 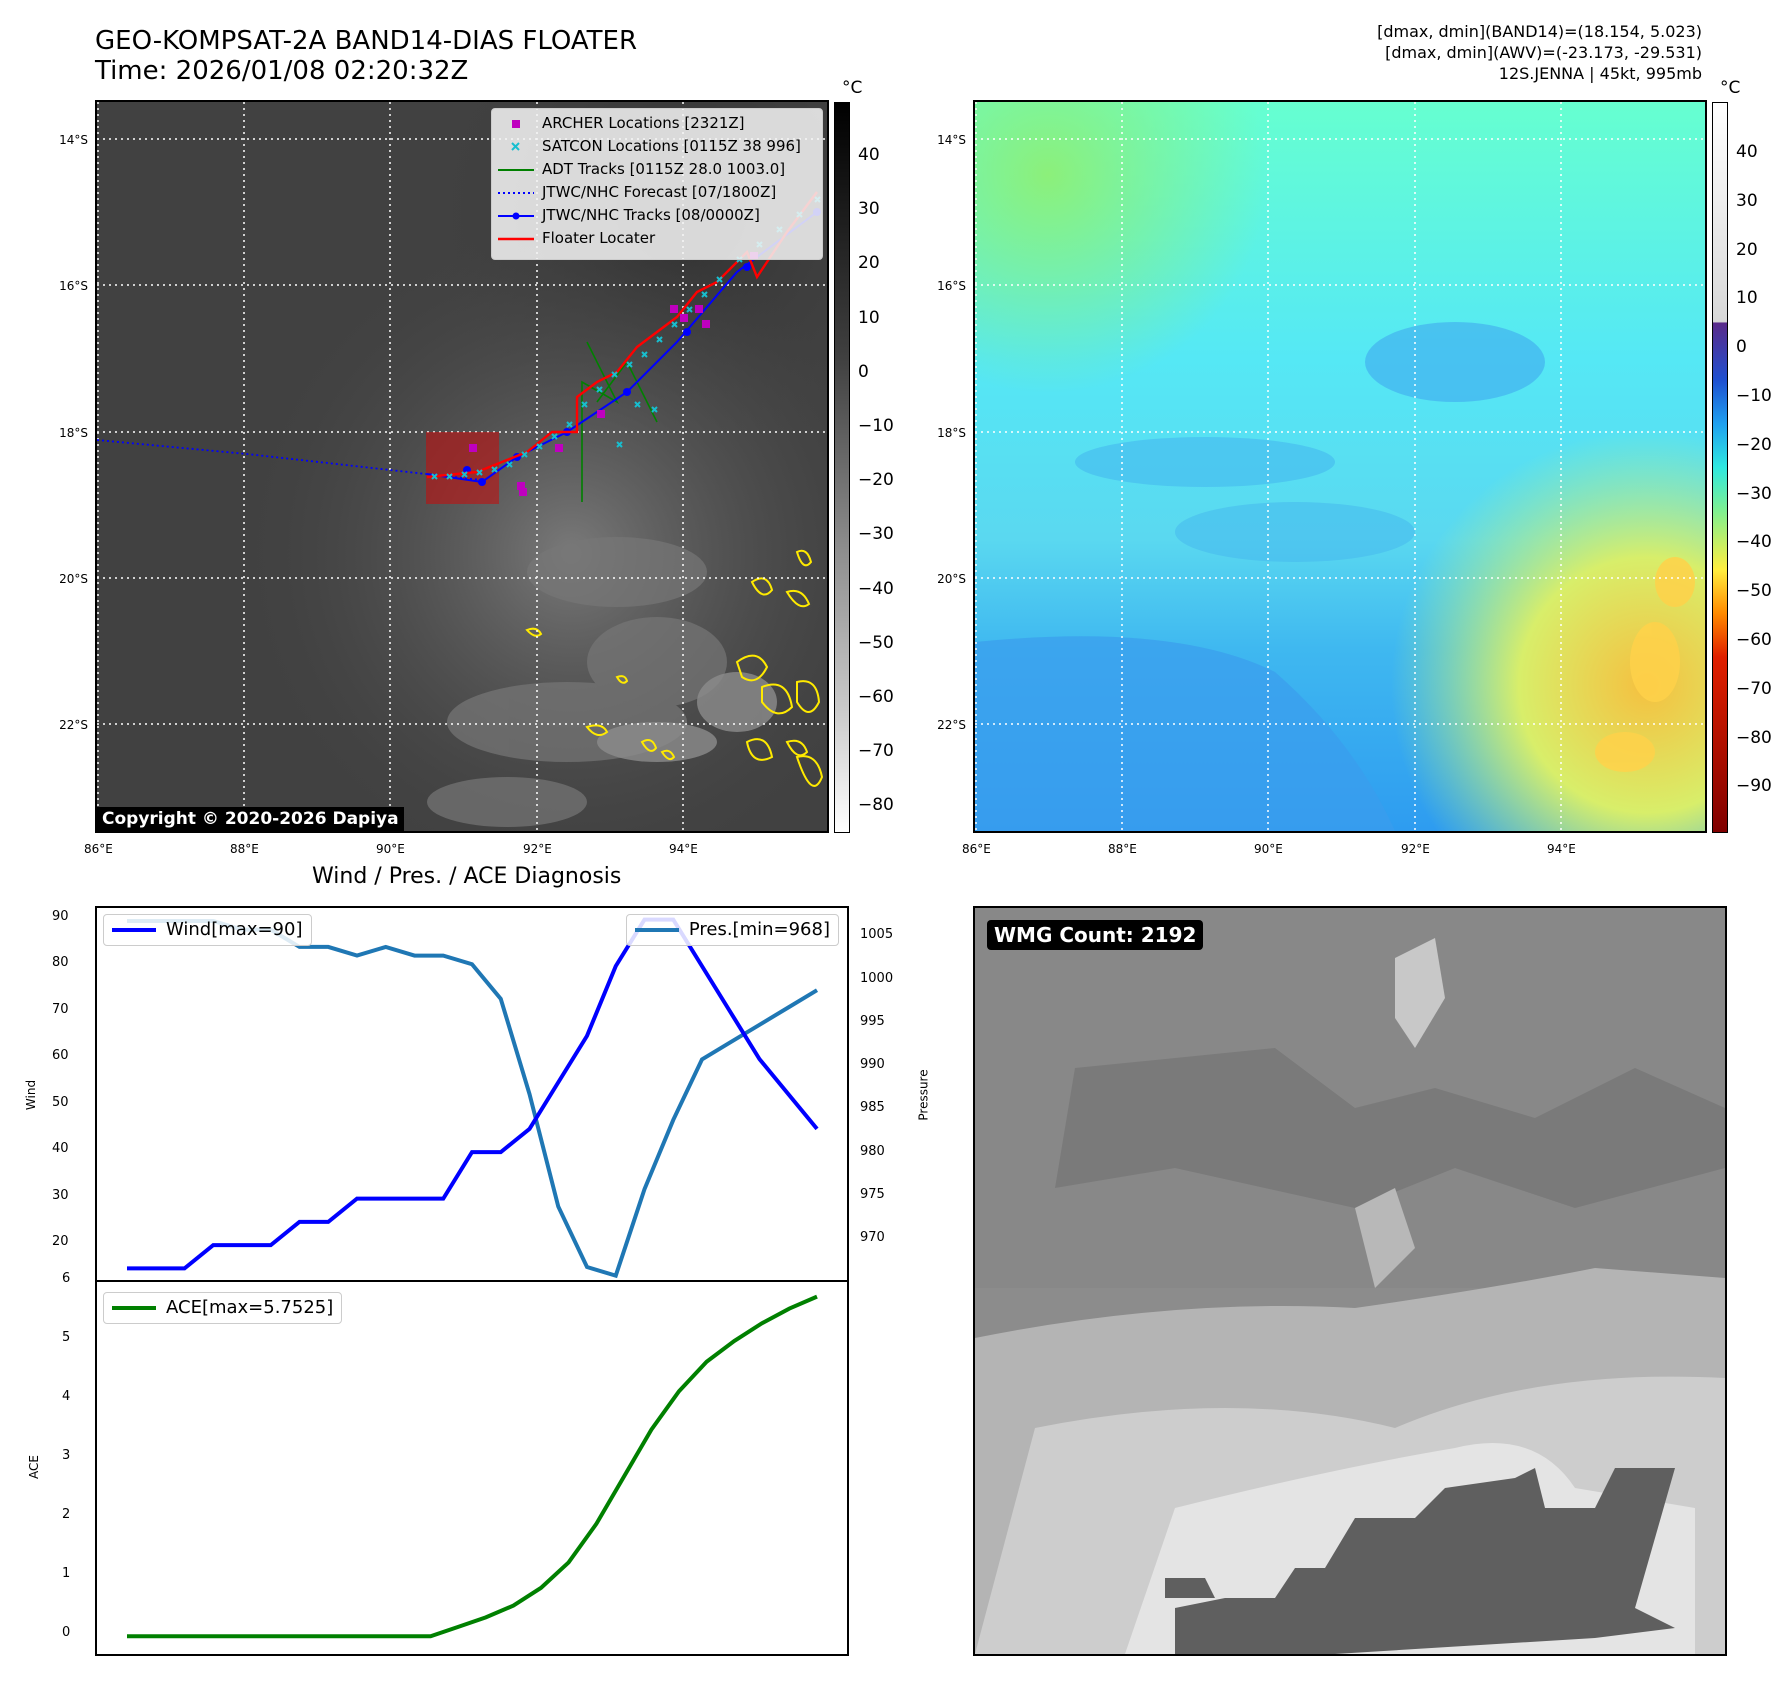 I want to click on ace-plot, so click(x=472, y=1466).